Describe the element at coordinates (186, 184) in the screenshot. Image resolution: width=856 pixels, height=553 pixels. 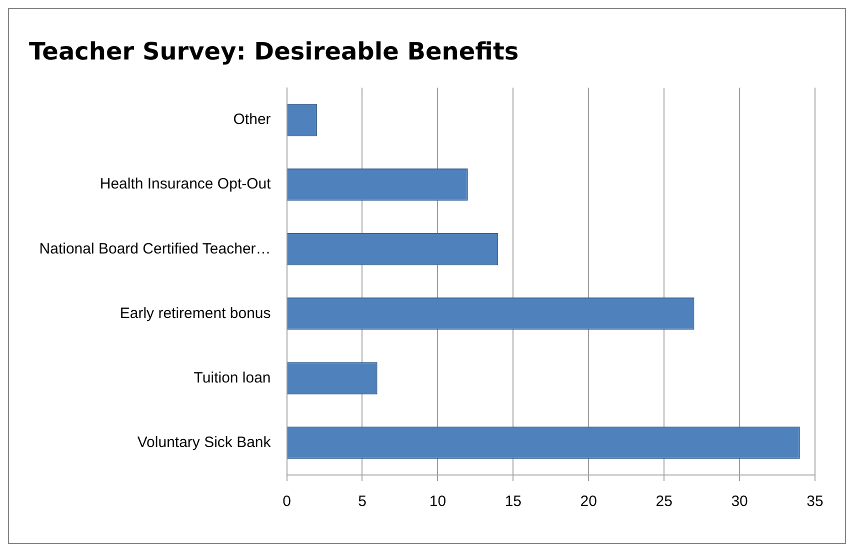
I see `y-tick-label: Health Insurance Opt-Out` at that location.